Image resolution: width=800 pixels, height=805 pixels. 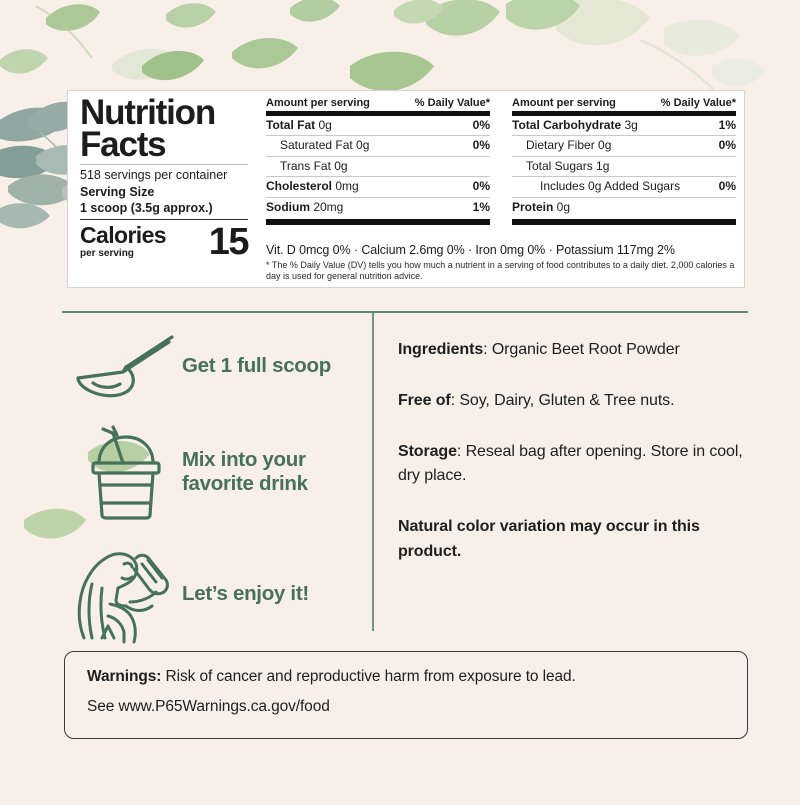 What do you see at coordinates (318, 103) in the screenshot?
I see `amount-per-serving-label-left: Amount per serving` at bounding box center [318, 103].